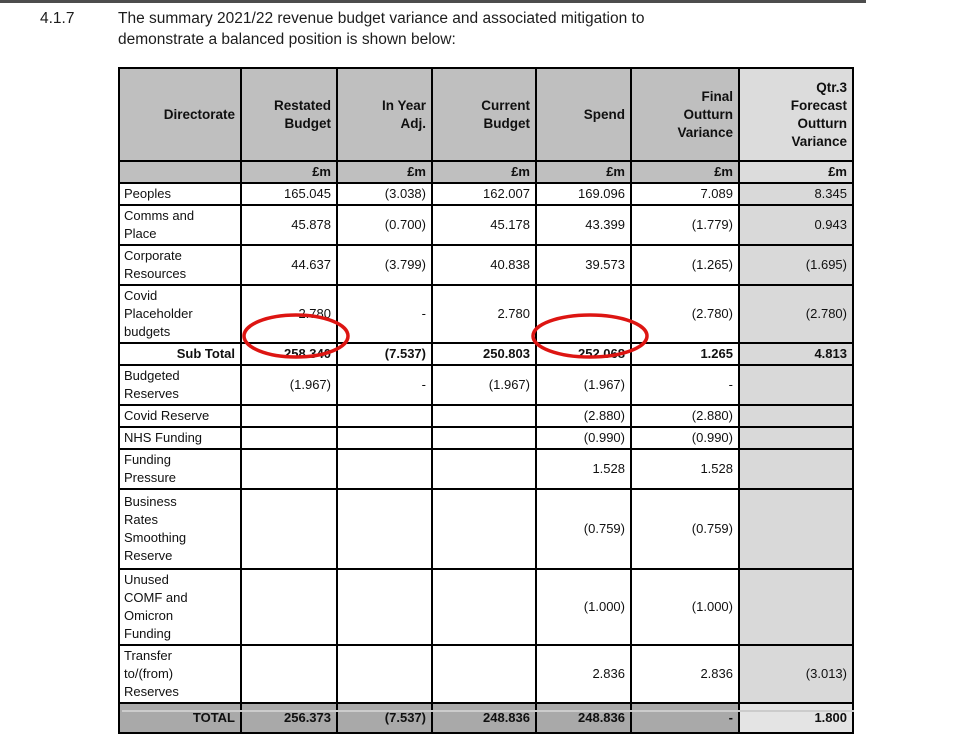  I want to click on cell-value: 250.803, so click(484, 354).